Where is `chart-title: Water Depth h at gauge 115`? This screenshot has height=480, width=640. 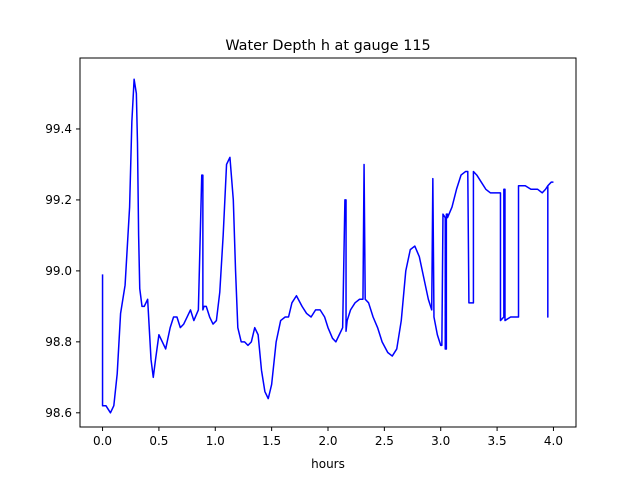
chart-title: Water Depth h at gauge 115 is located at coordinates (327, 46).